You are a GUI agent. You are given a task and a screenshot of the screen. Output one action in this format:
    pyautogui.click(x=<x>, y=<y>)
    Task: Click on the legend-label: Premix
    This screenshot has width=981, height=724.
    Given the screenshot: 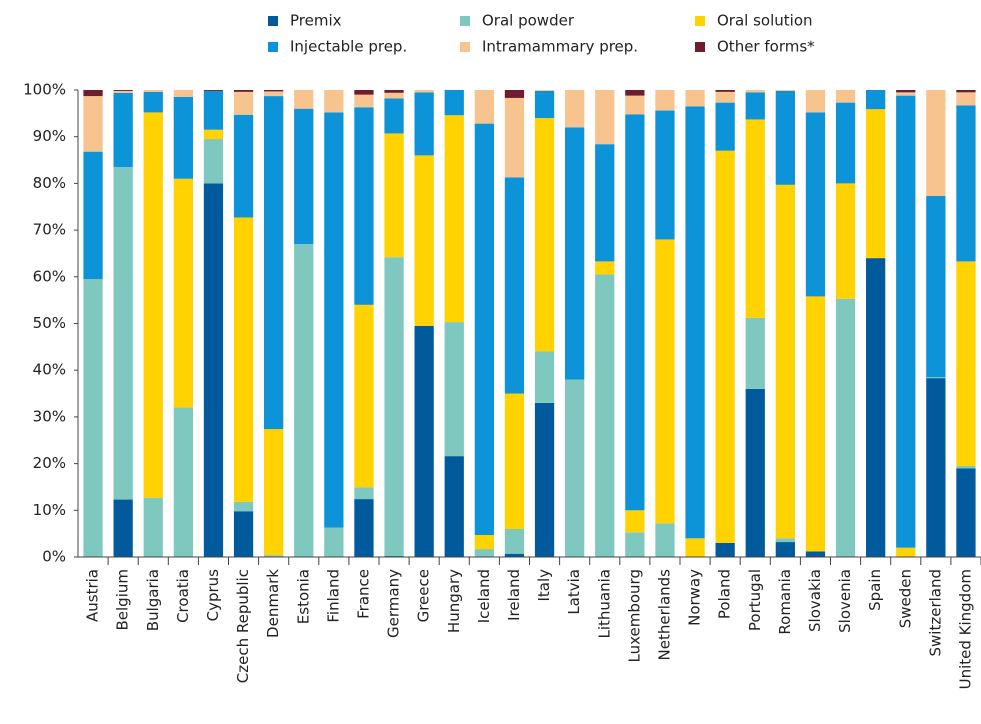 What is the action you would take?
    pyautogui.click(x=316, y=21)
    